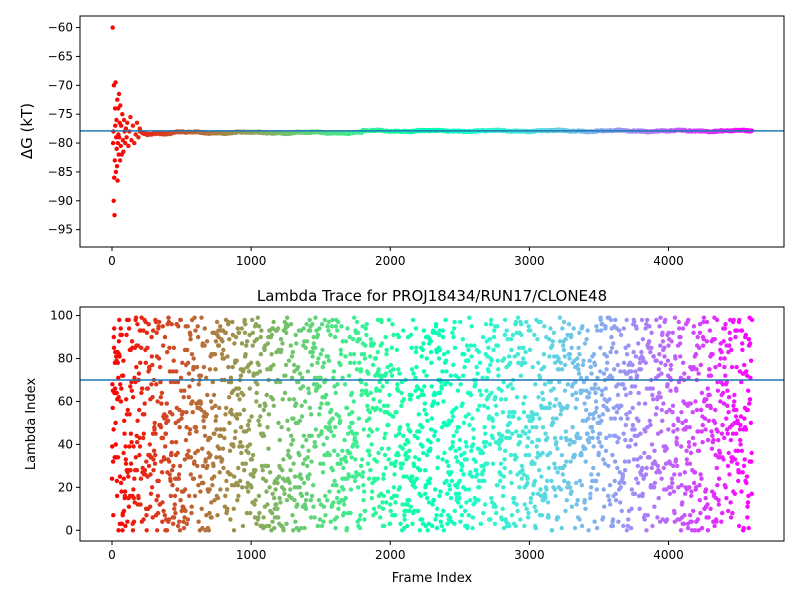  What do you see at coordinates (60, 114) in the screenshot?
I see `y-tick-label: −75` at bounding box center [60, 114].